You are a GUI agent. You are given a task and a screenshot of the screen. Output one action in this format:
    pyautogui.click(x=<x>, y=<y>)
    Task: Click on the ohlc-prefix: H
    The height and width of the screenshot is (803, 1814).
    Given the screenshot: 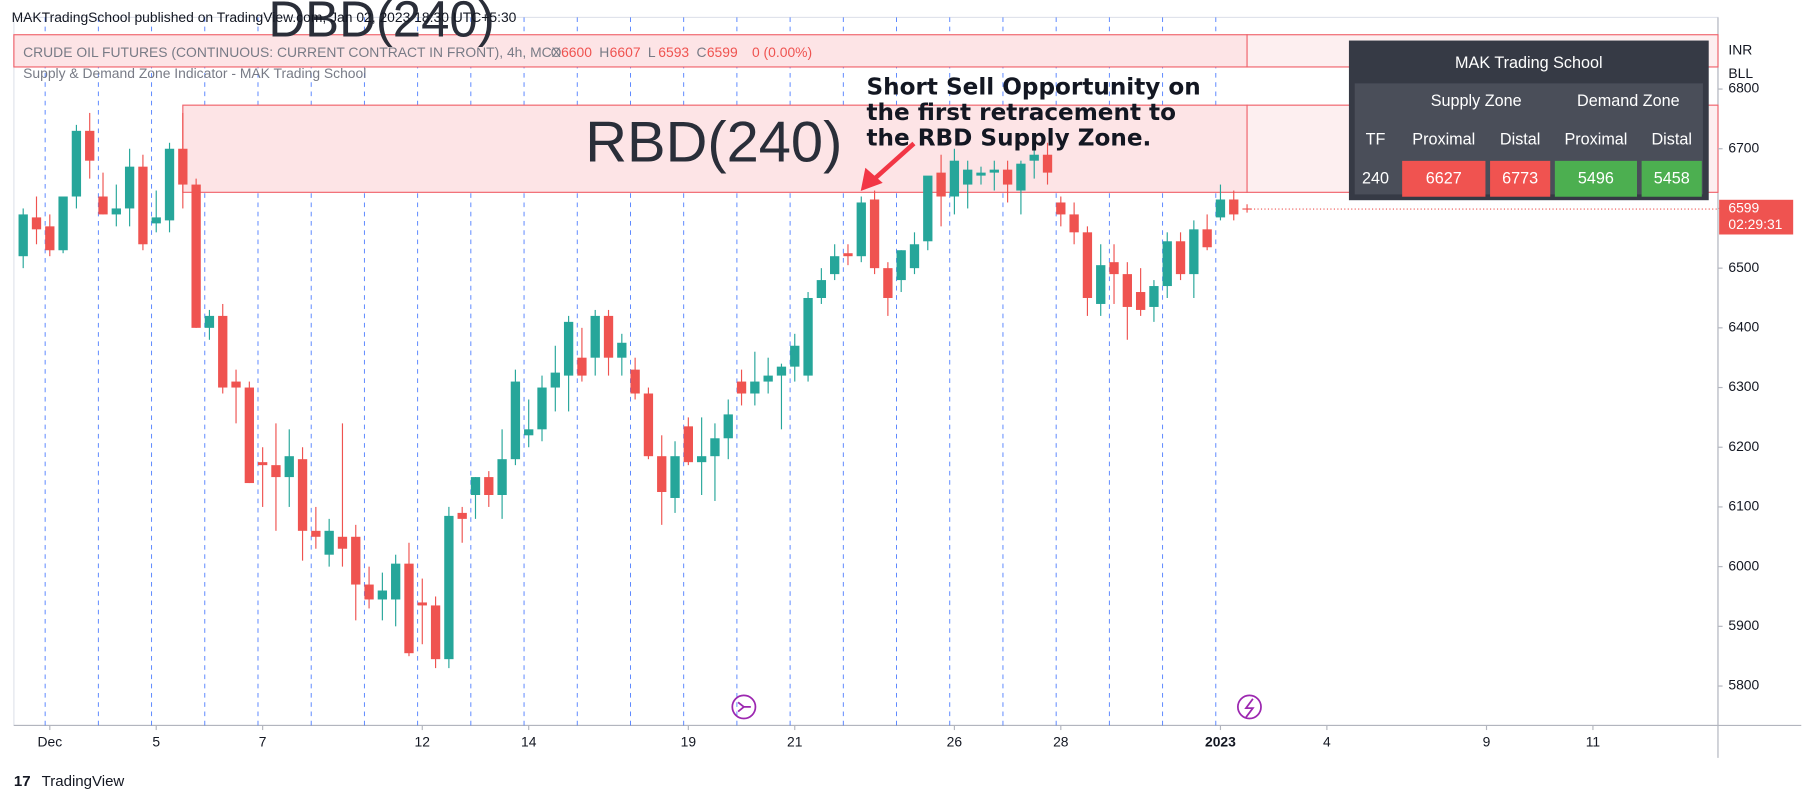 What is the action you would take?
    pyautogui.click(x=604, y=52)
    